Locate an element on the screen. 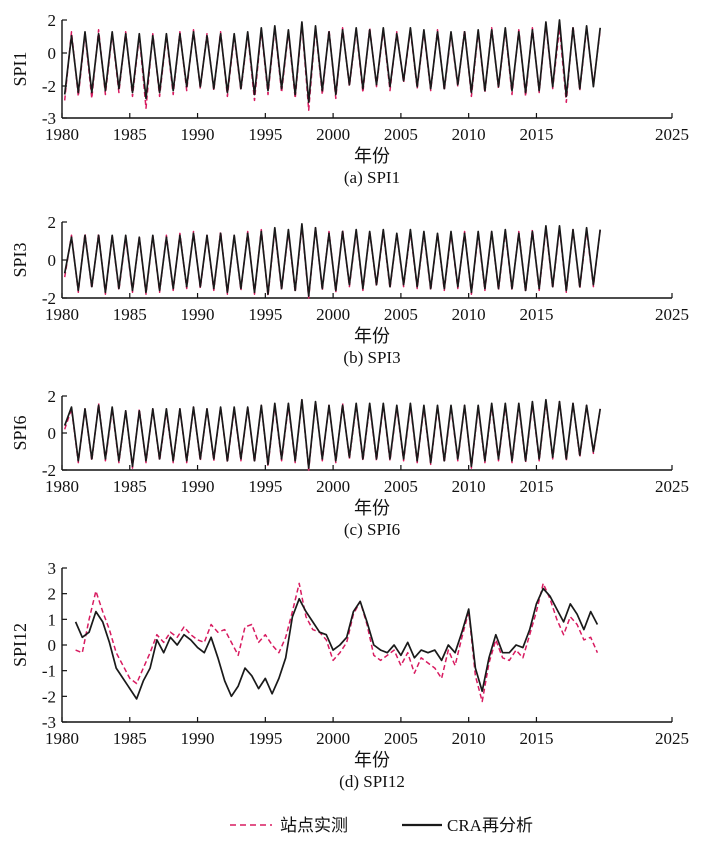  panel-caption: (a) SPI1 is located at coordinates (372, 177).